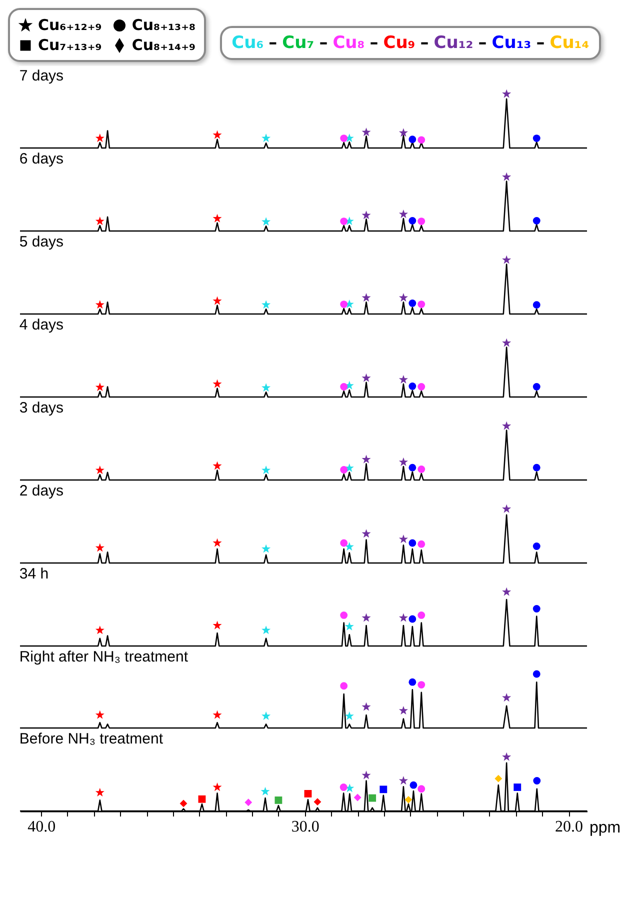 This screenshot has width=623, height=899. I want to click on x-tick-label: 20.0, so click(569, 827).